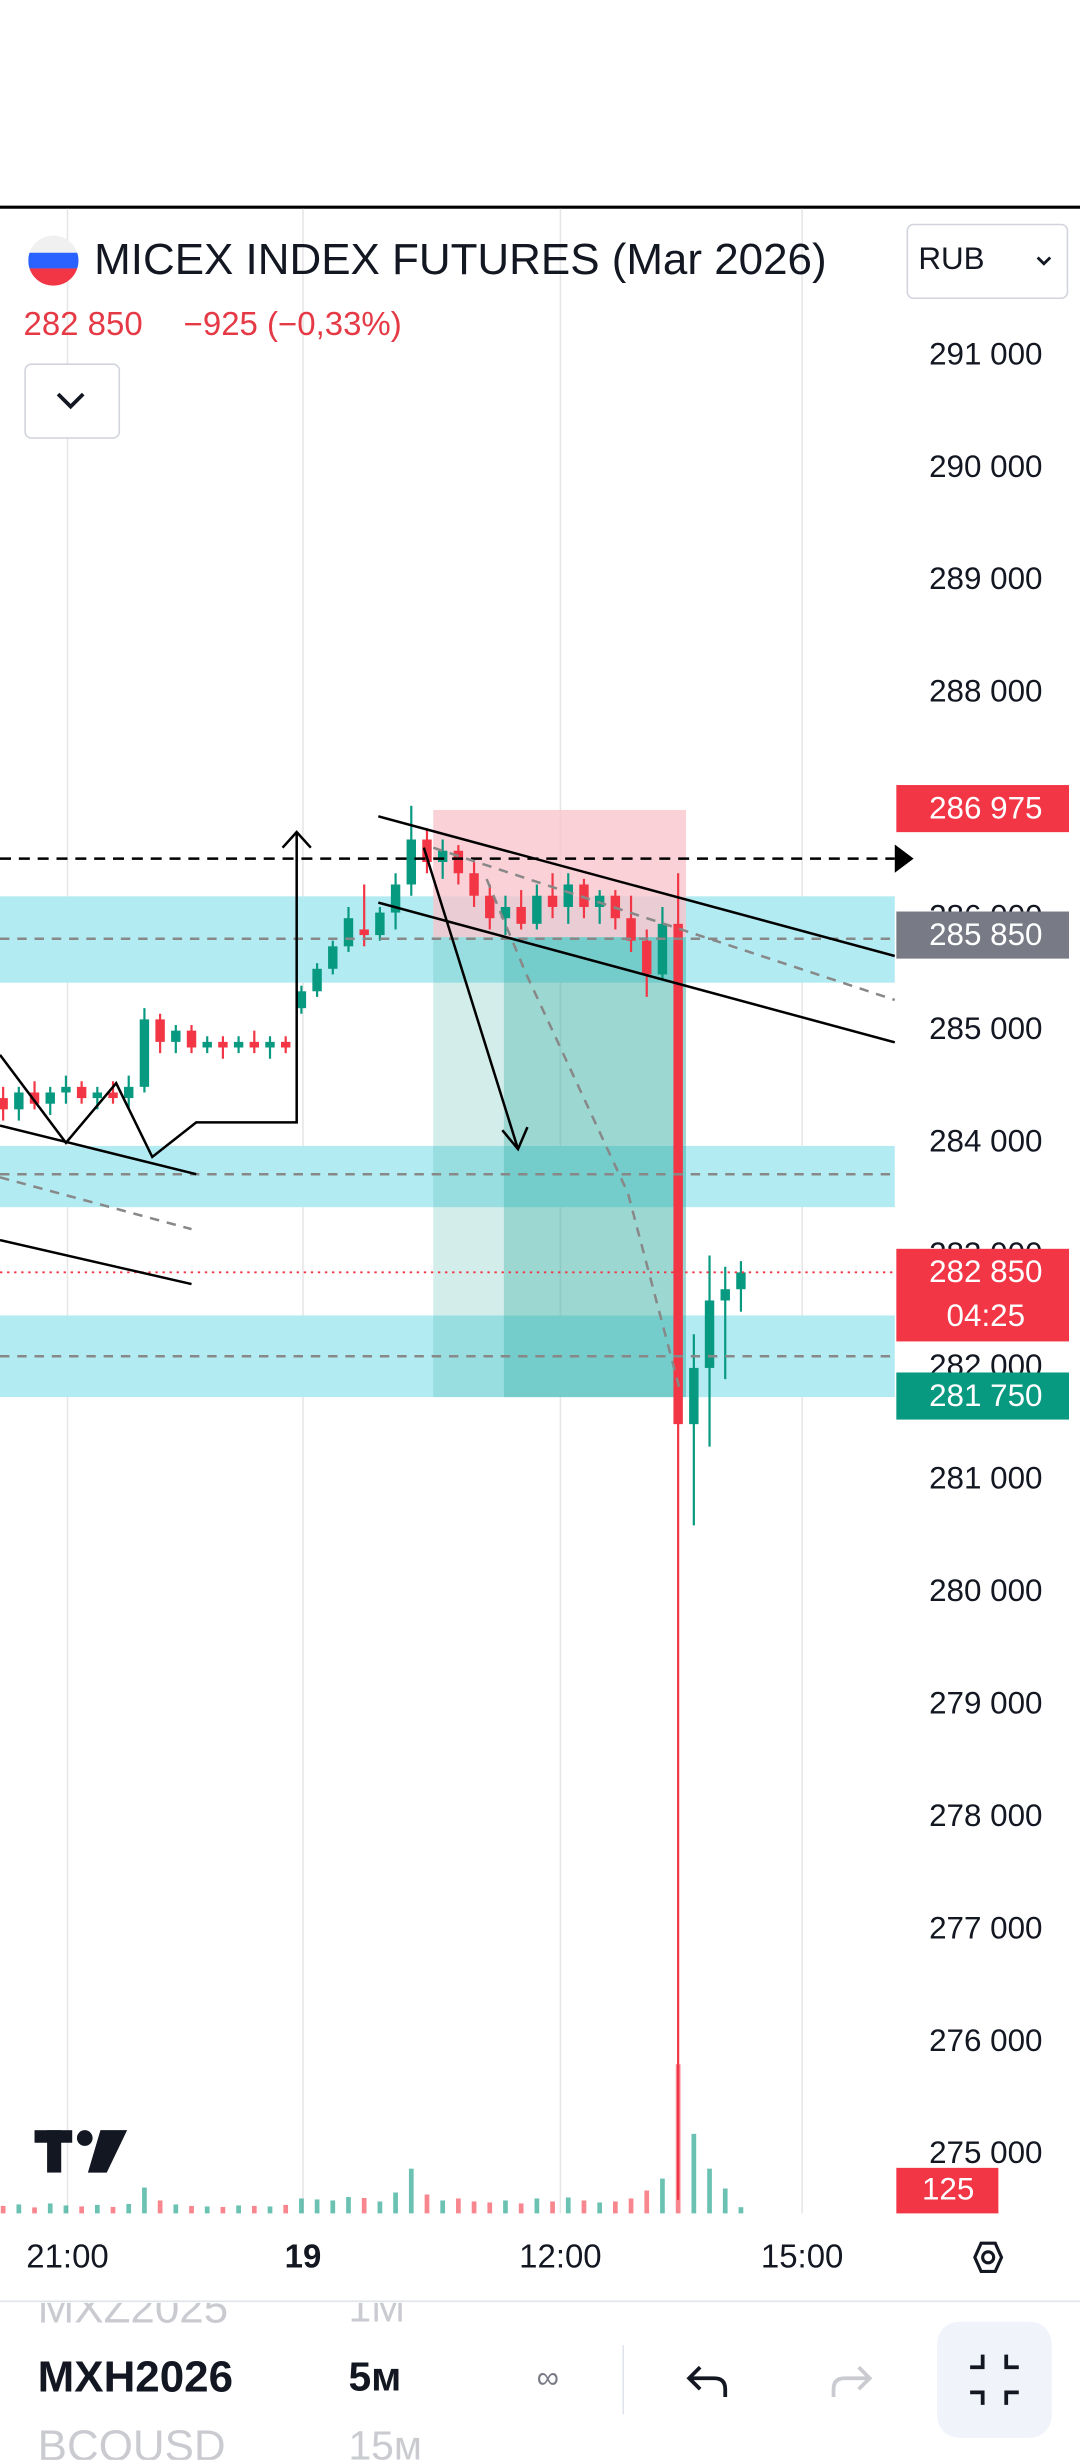 This screenshot has height=2460, width=1080. Describe the element at coordinates (802, 2256) in the screenshot. I see `x-tick-label: 15:00` at that location.